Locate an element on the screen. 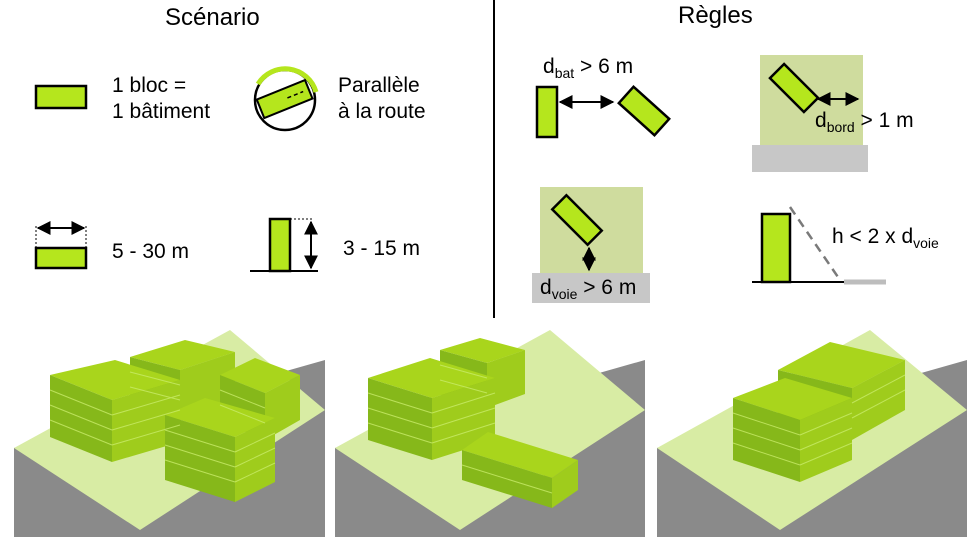 The image size is (976, 537). dvoie-suffix: > 6 m is located at coordinates (607, 287).